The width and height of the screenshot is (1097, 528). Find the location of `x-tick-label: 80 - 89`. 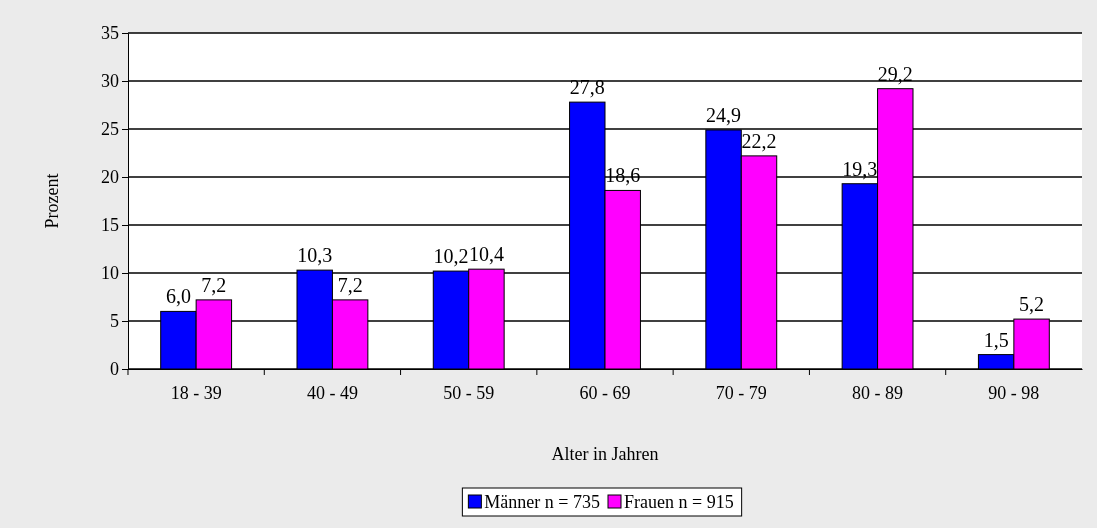

x-tick-label: 80 - 89 is located at coordinates (878, 393).